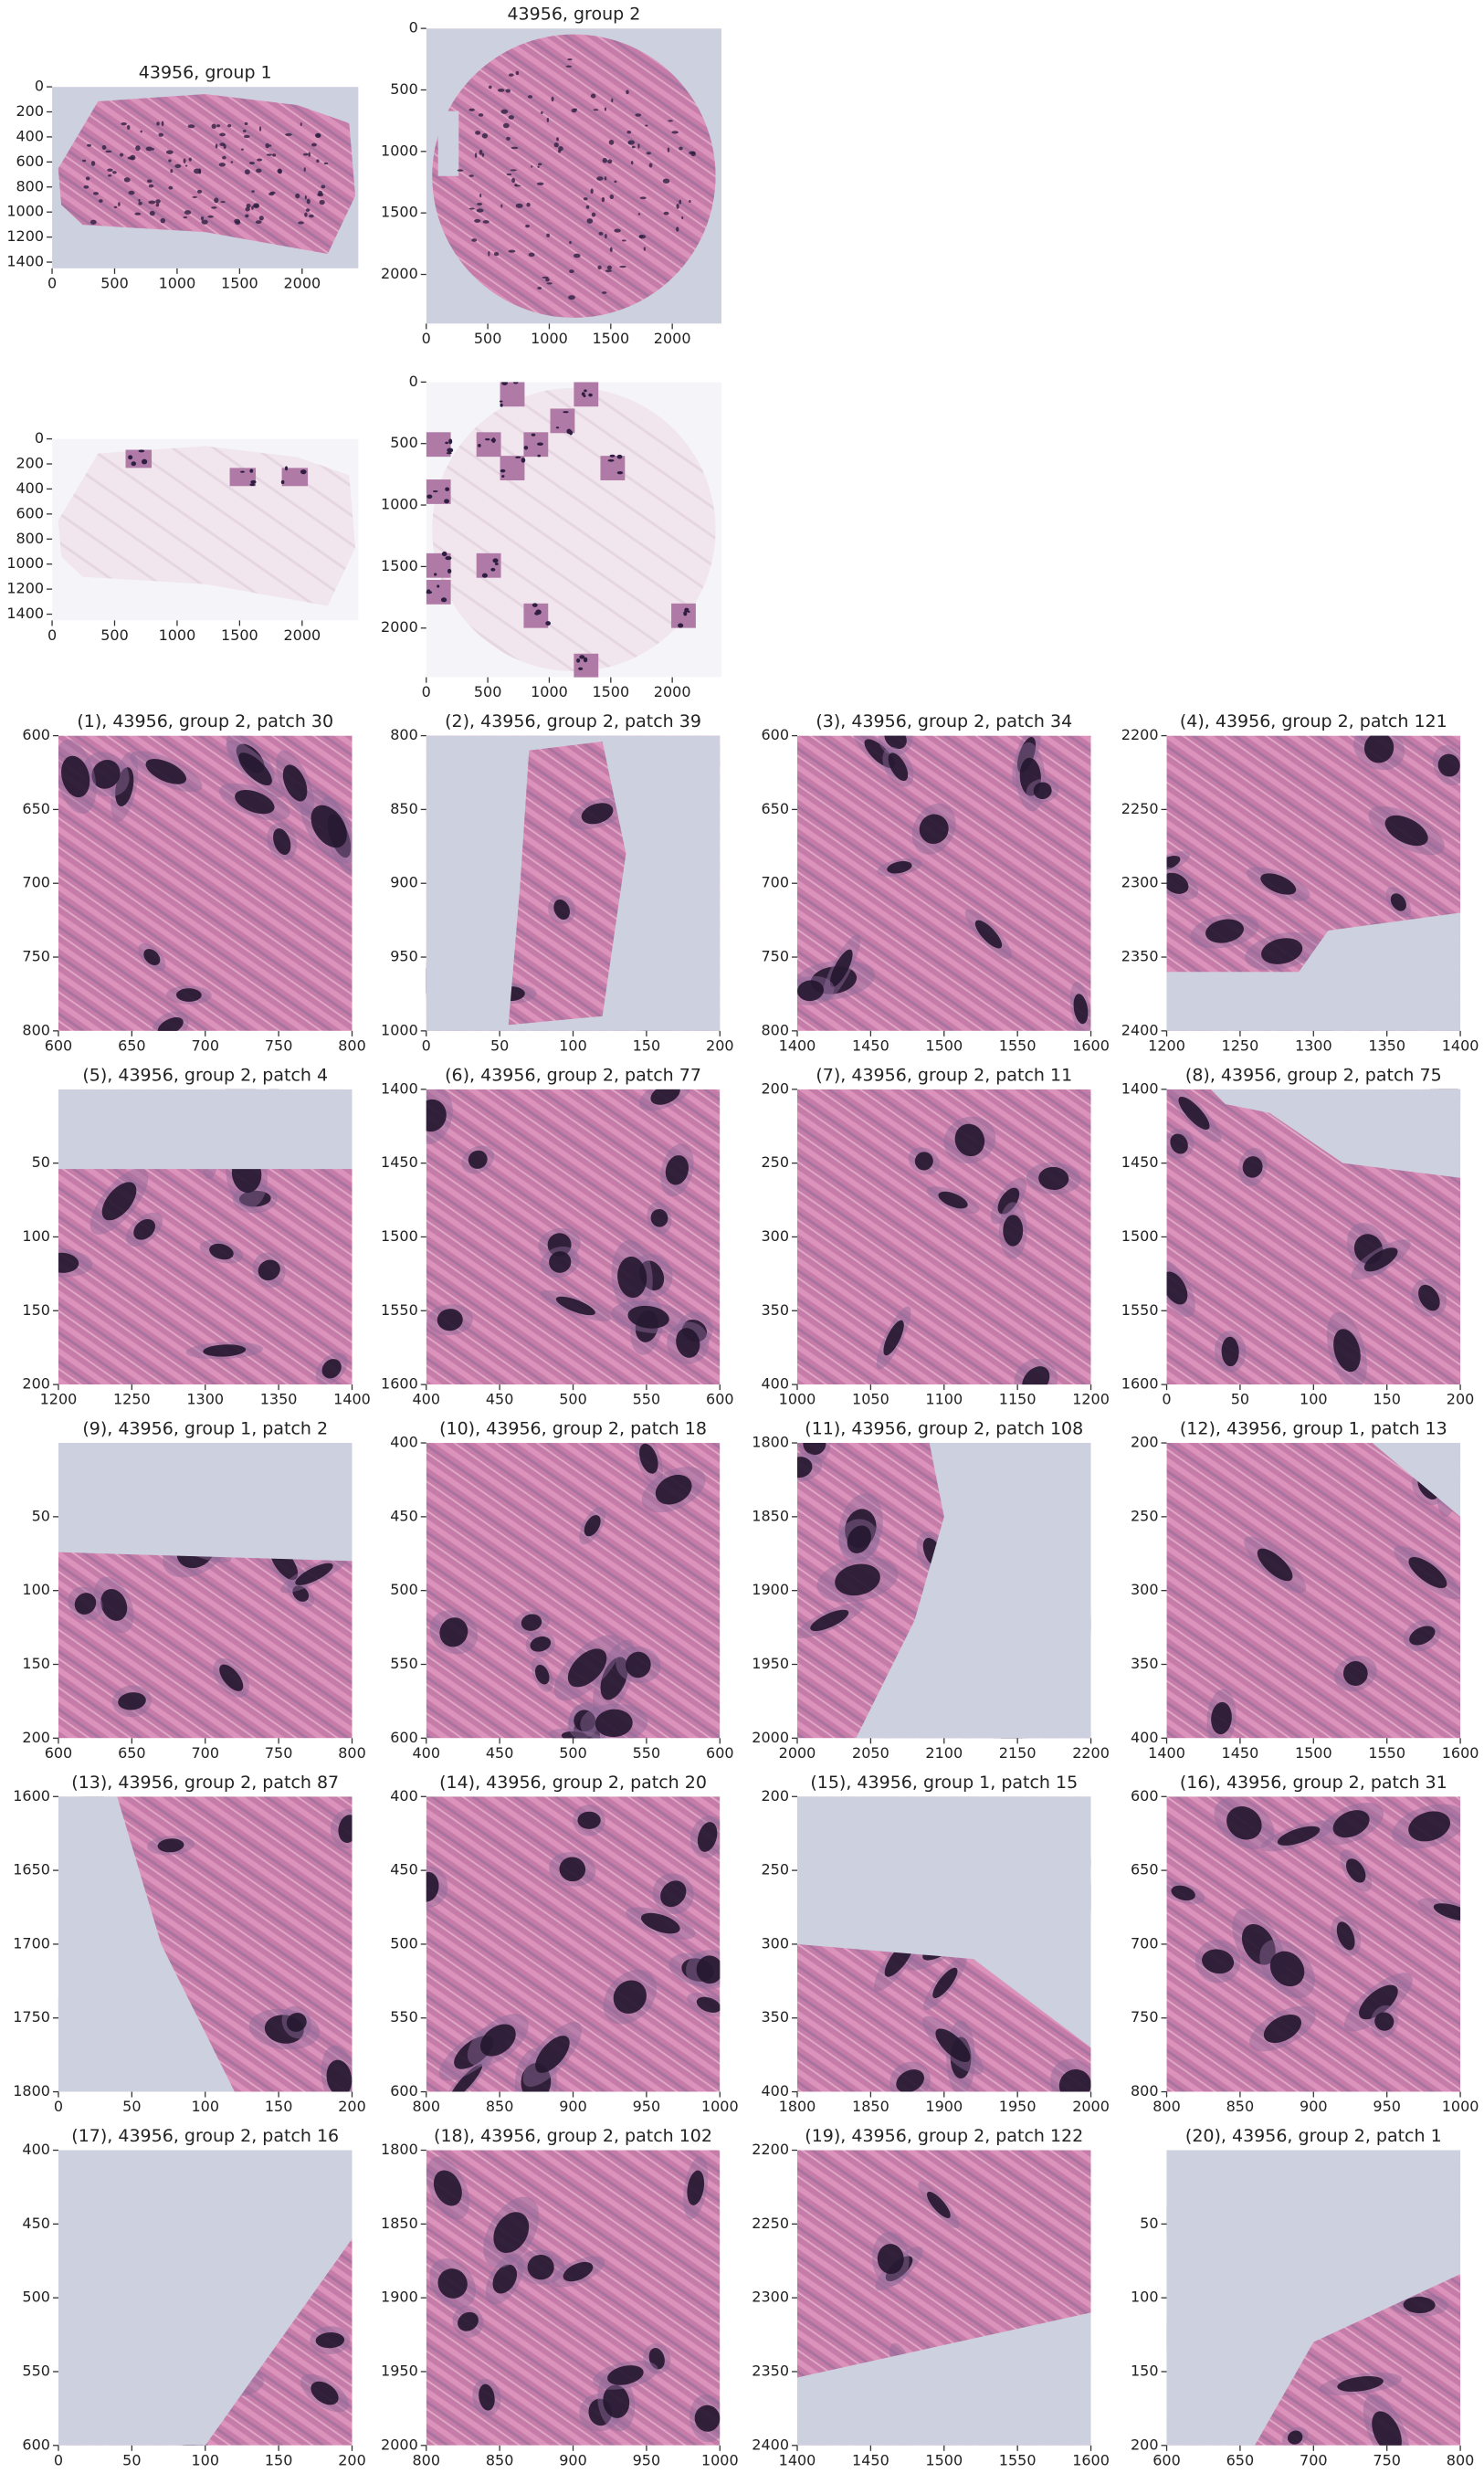 The height and width of the screenshot is (2473, 1484). I want to click on x-tick-label: 1200, so click(59, 1399).